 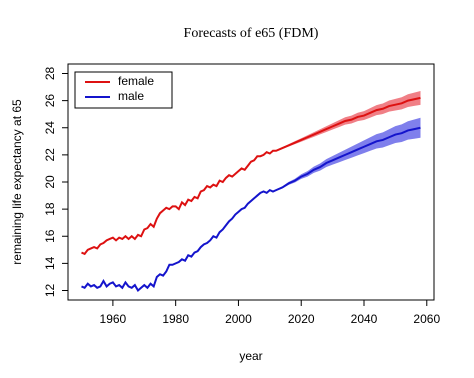 I want to click on legend-label: male, so click(x=131, y=96).